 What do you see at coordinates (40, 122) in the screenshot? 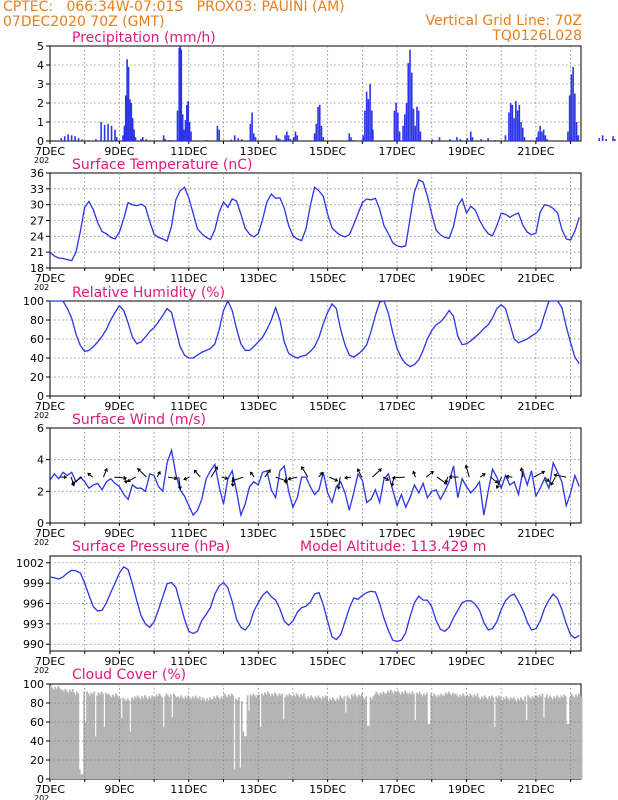
I see `y-tick-label: 1` at bounding box center [40, 122].